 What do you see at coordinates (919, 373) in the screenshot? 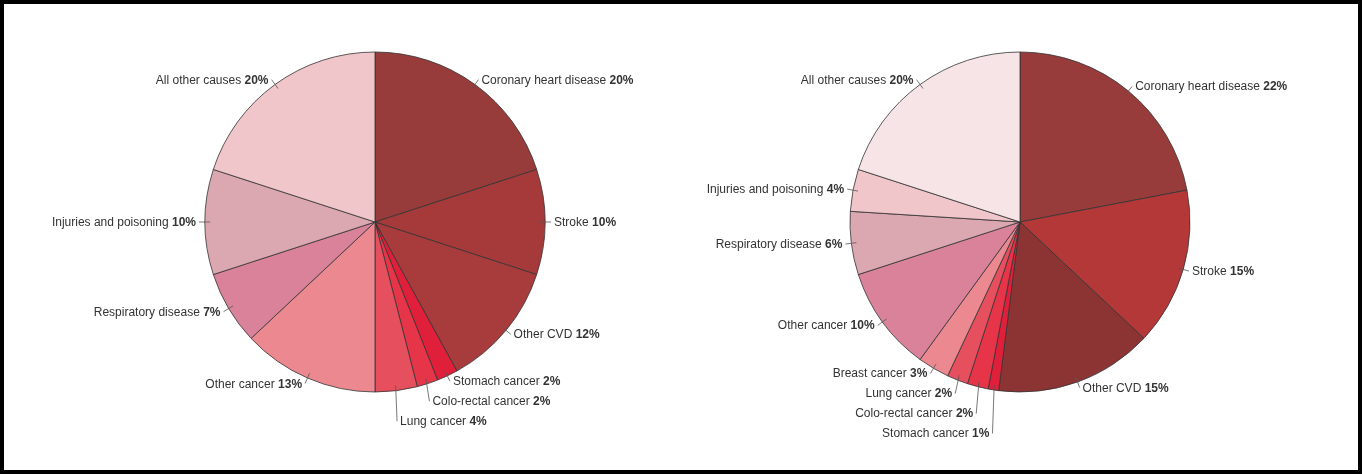
I see `data-label: 3%` at bounding box center [919, 373].